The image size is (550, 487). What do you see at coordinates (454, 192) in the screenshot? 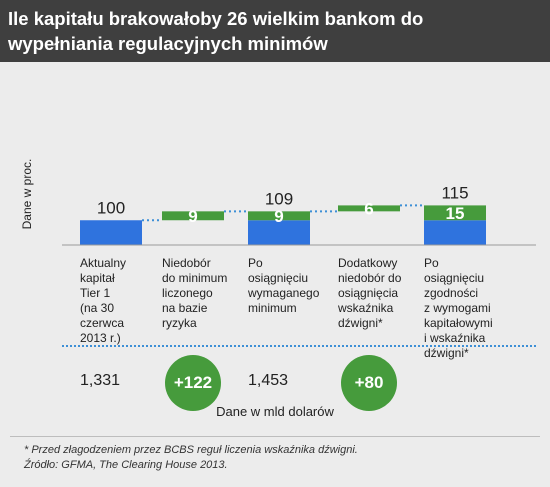
I see `total-label: 115` at bounding box center [454, 192].